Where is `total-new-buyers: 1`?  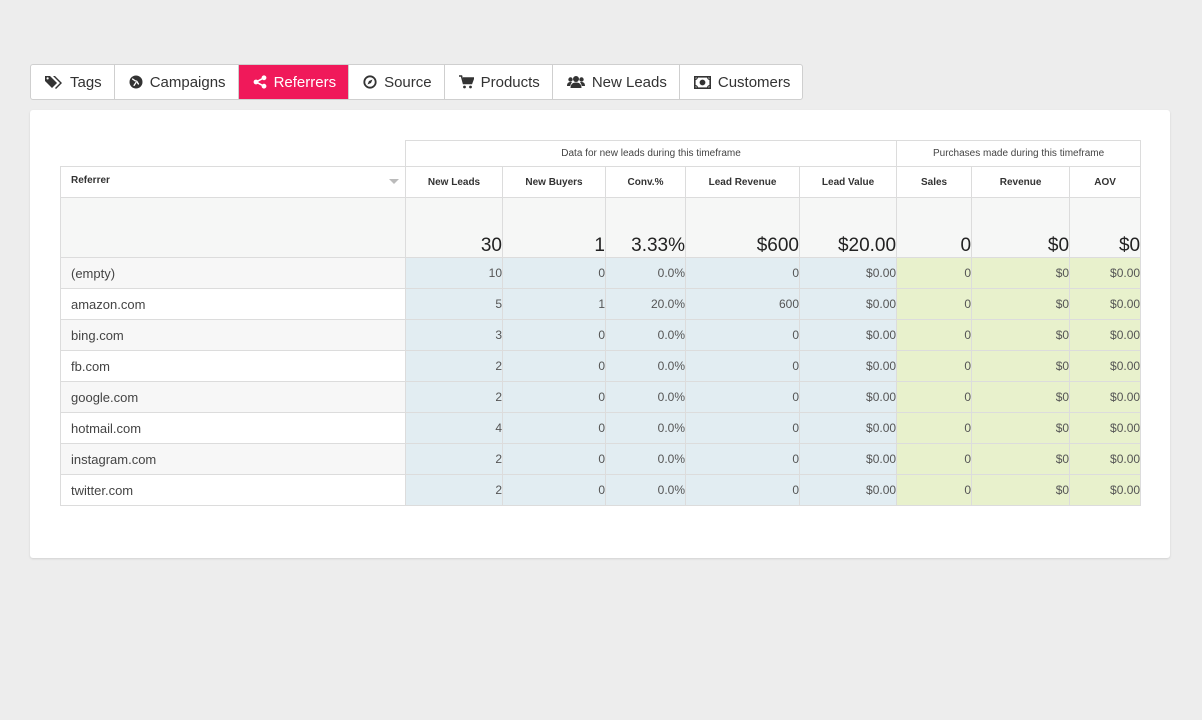
total-new-buyers: 1 is located at coordinates (554, 227).